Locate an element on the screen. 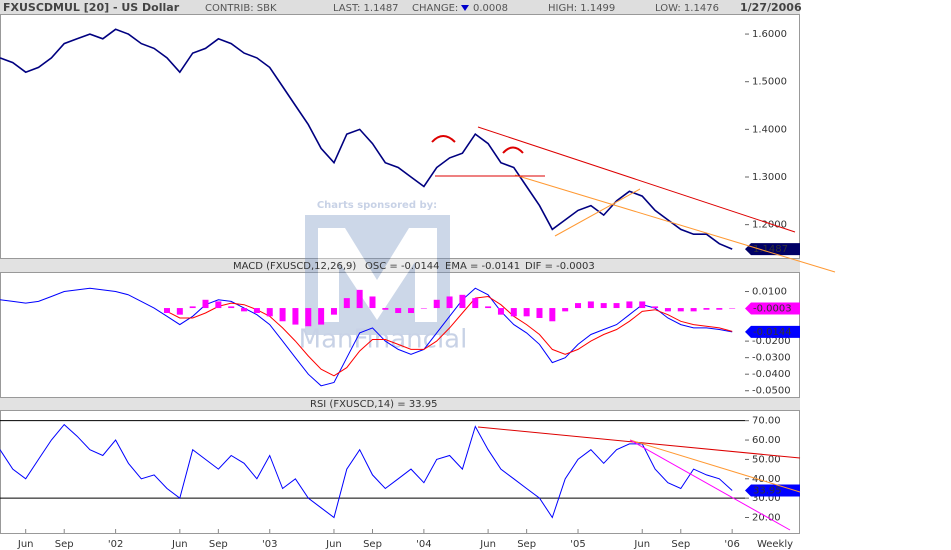 The height and width of the screenshot is (550, 951). x-tick-label: '03 is located at coordinates (269, 544).